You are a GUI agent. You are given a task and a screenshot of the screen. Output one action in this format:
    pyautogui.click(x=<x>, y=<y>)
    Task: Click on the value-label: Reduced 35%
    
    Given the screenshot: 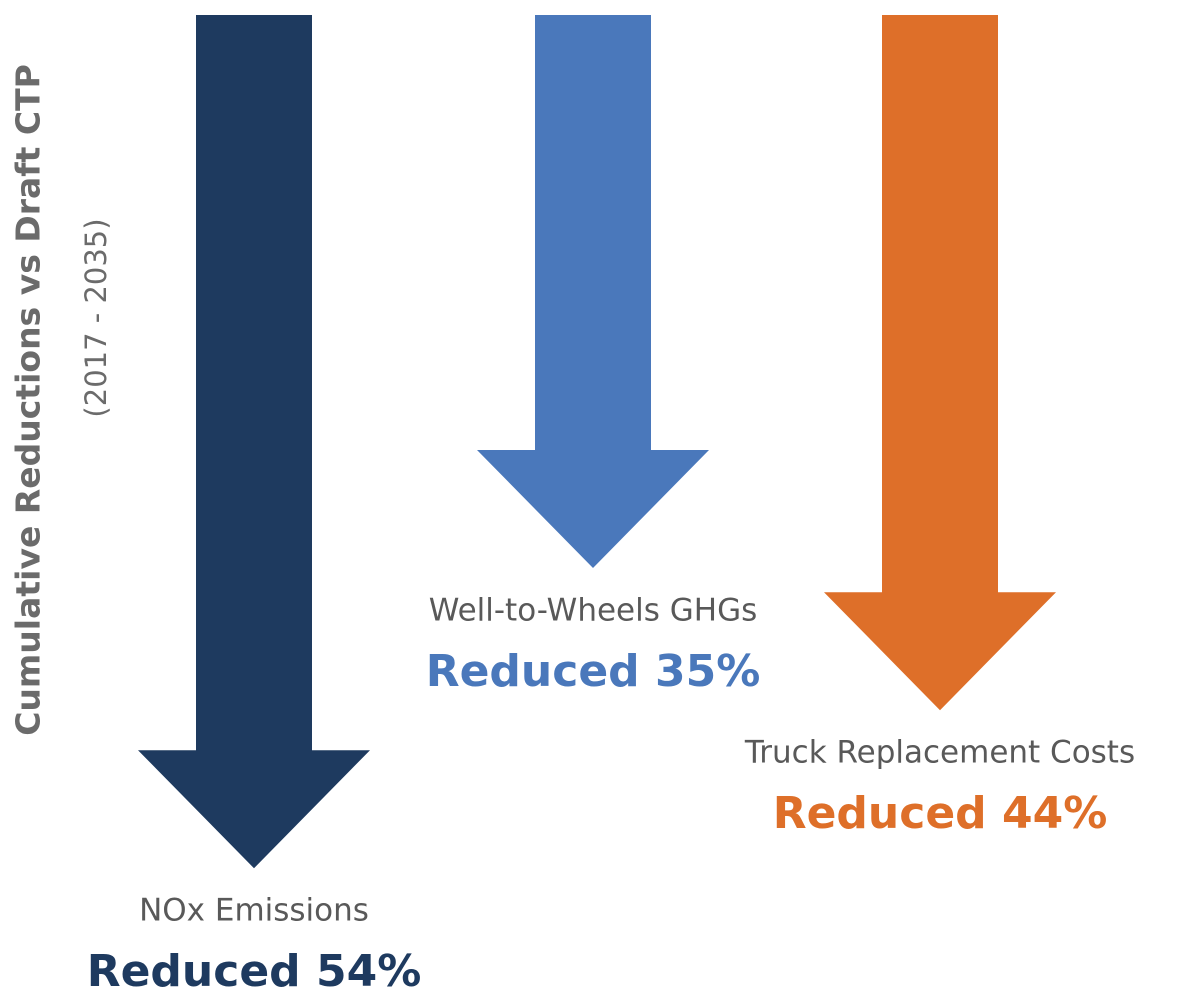 What is the action you would take?
    pyautogui.click(x=593, y=671)
    